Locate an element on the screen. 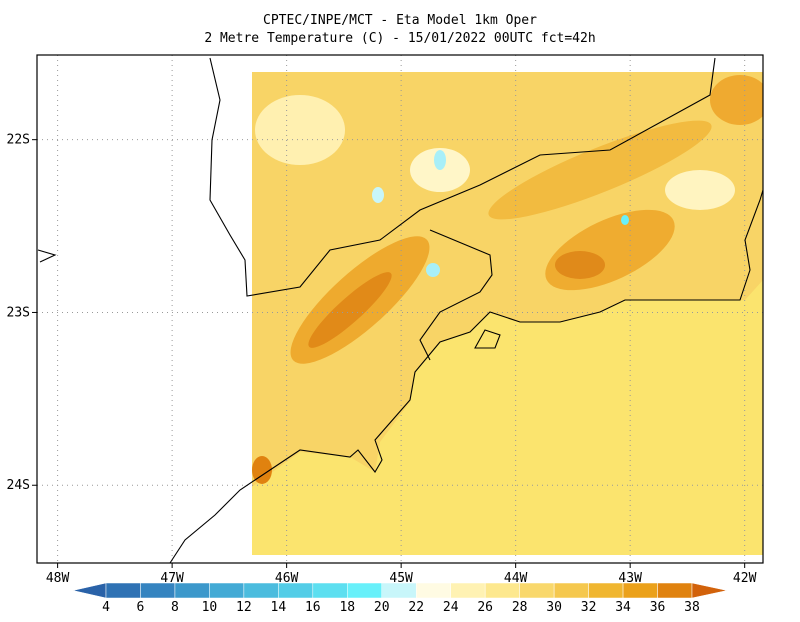  hot-zone is located at coordinates (580, 265).